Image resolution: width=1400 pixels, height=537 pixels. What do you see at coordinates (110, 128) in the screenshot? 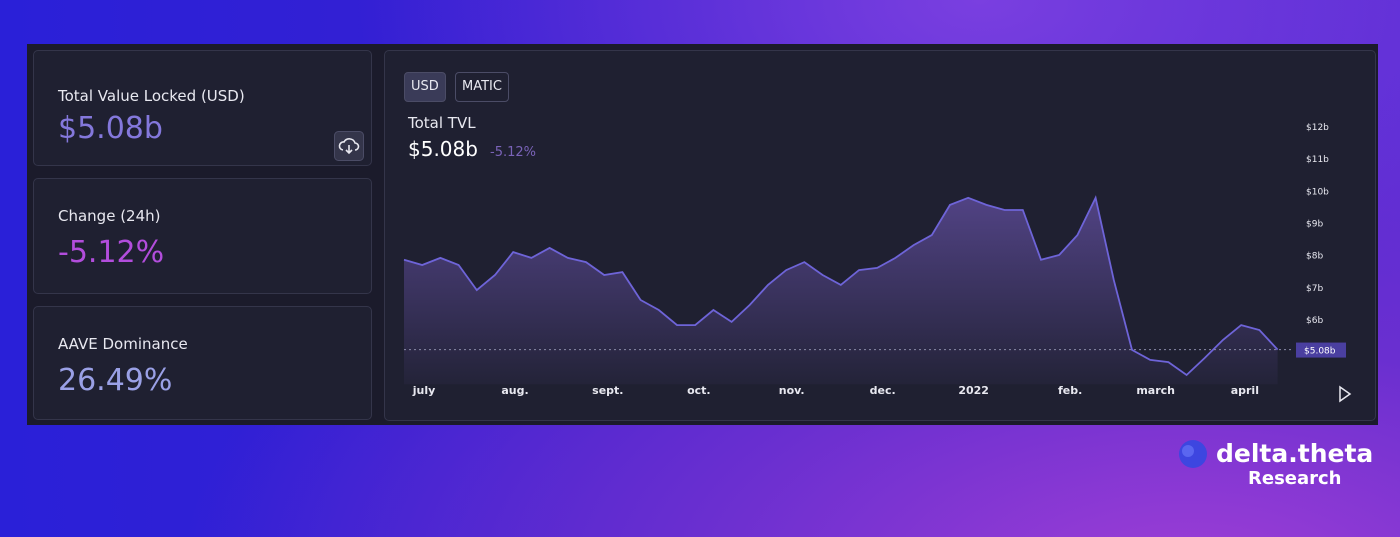
I see `card-value: $5.08b` at bounding box center [110, 128].